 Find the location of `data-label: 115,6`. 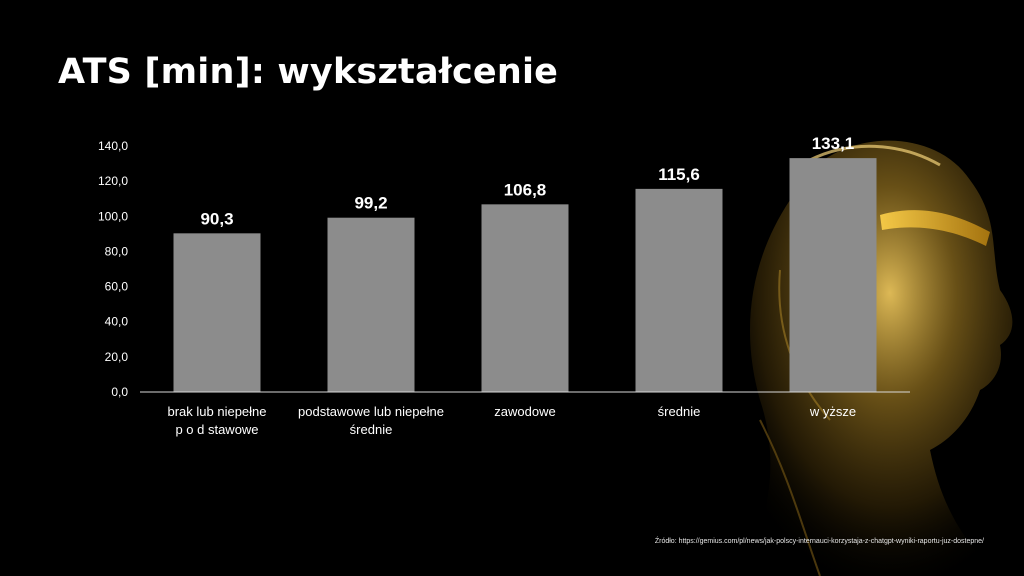

data-label: 115,6 is located at coordinates (679, 174).